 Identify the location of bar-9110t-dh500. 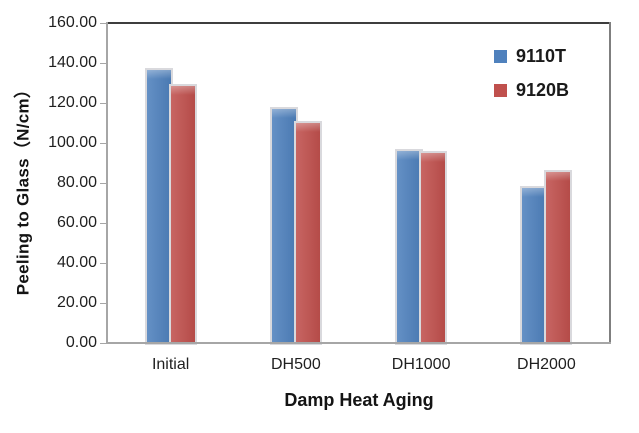
(284, 226).